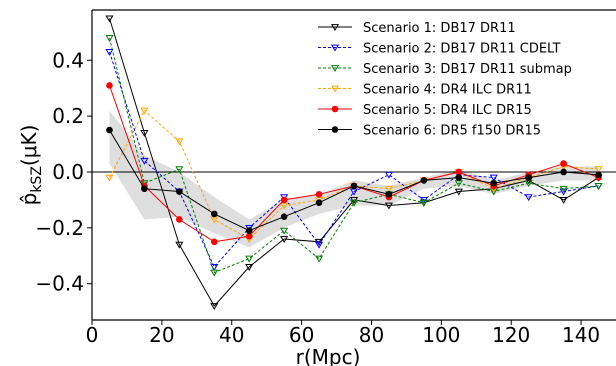 The height and width of the screenshot is (366, 616). I want to click on y-ticks: 0.4 0.2 0.0 −0.2 −0.4, so click(63, 172).